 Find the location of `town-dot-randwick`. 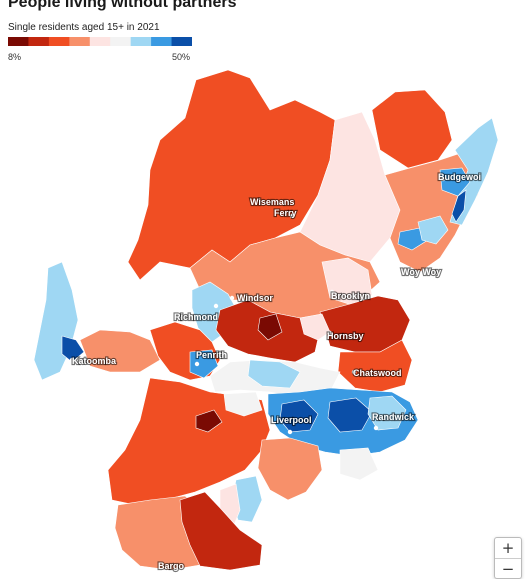

town-dot-randwick is located at coordinates (376, 428).